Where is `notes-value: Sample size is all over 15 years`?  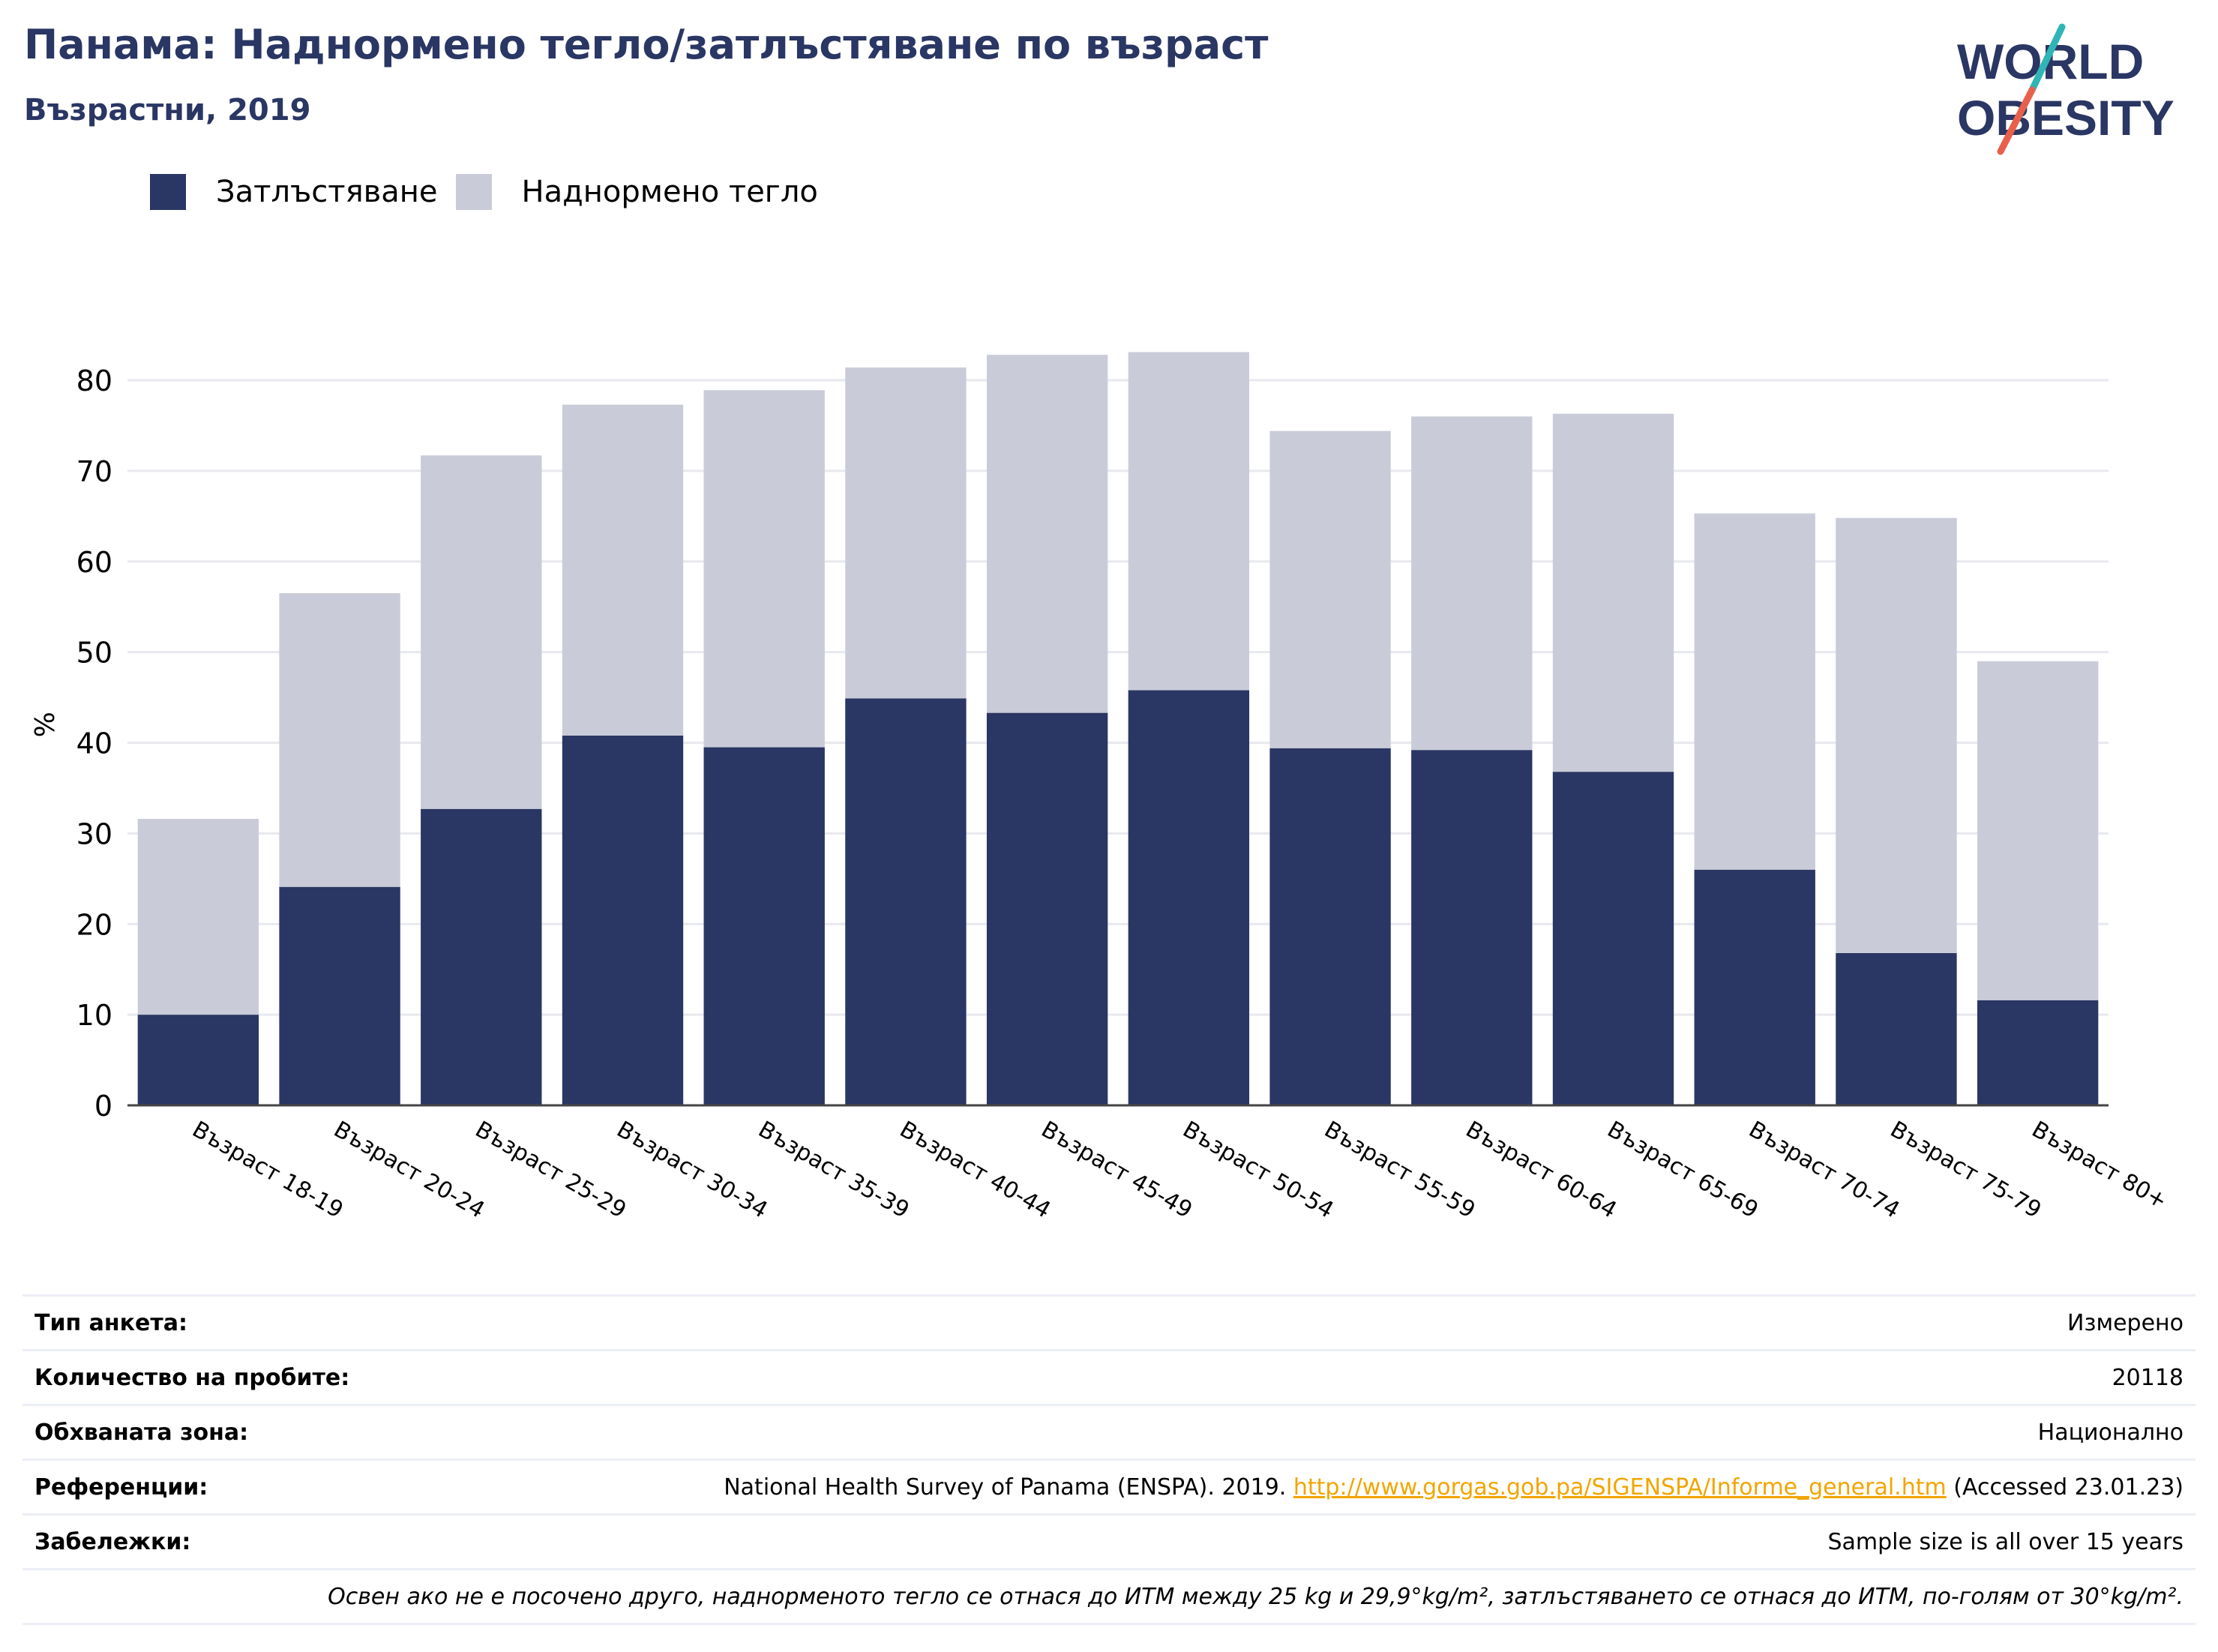 notes-value: Sample size is all over 15 years is located at coordinates (2005, 1542).